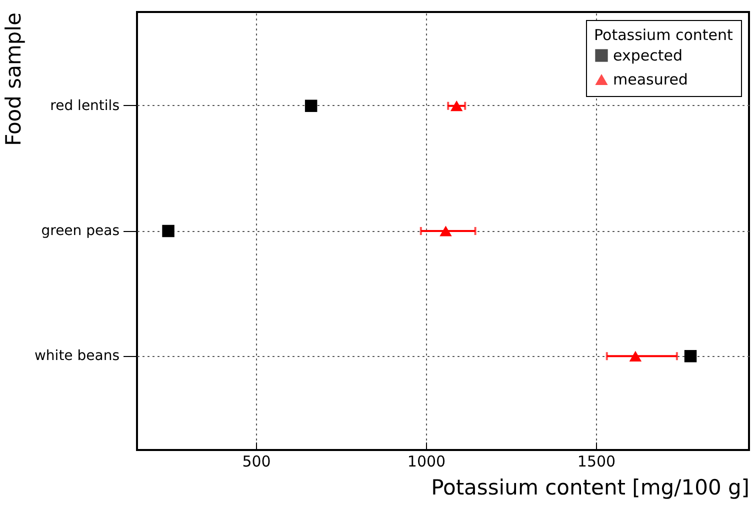 The height and width of the screenshot is (522, 752). I want to click on y-tick-label: green peas, so click(80, 231).